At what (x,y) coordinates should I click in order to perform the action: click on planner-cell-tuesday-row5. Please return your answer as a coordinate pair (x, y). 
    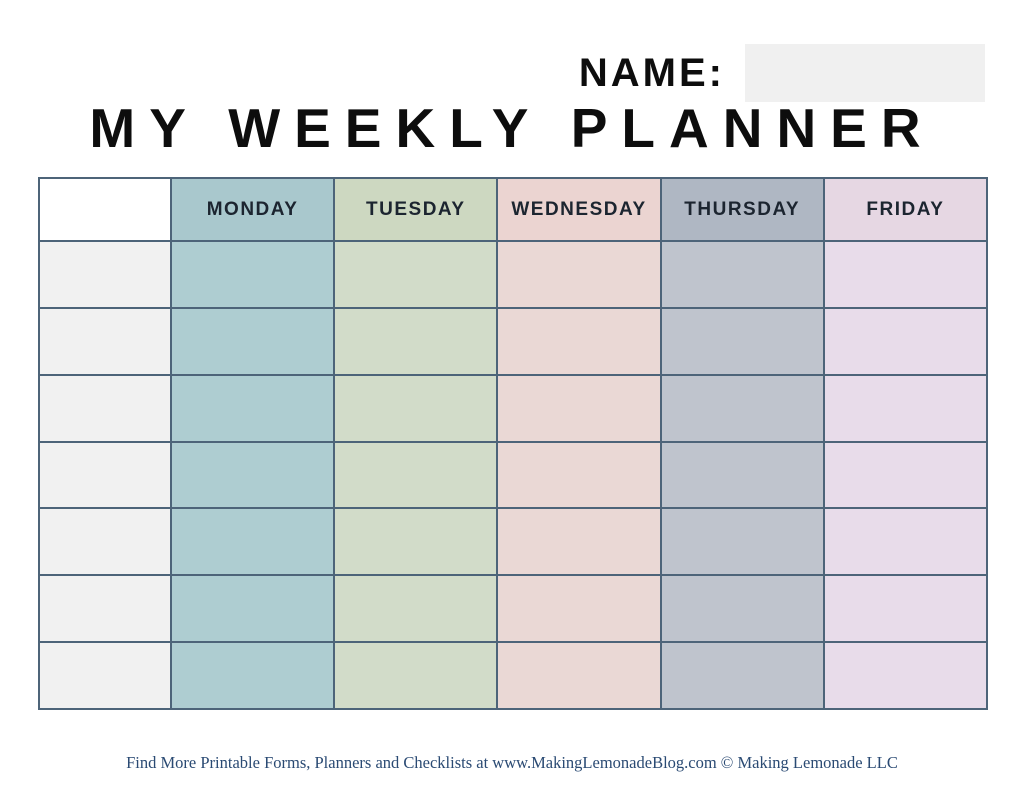
    Looking at the image, I should click on (416, 542).